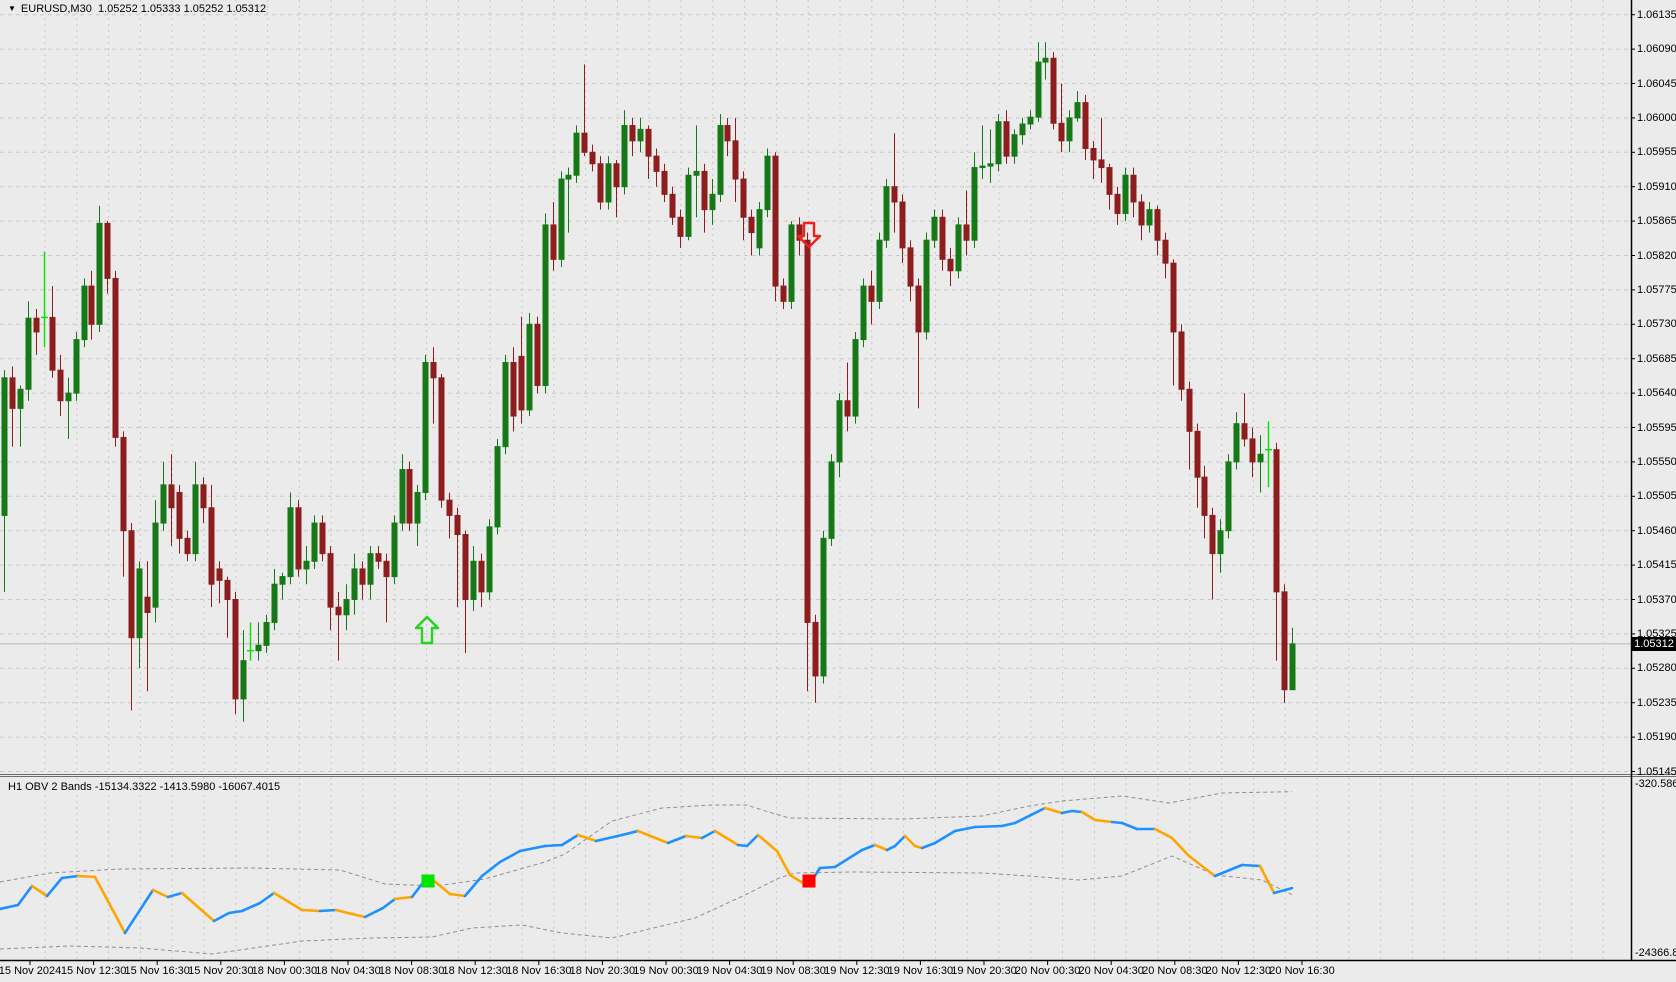  I want to click on chart-menu-triangle-icon: ▼, so click(12, 8).